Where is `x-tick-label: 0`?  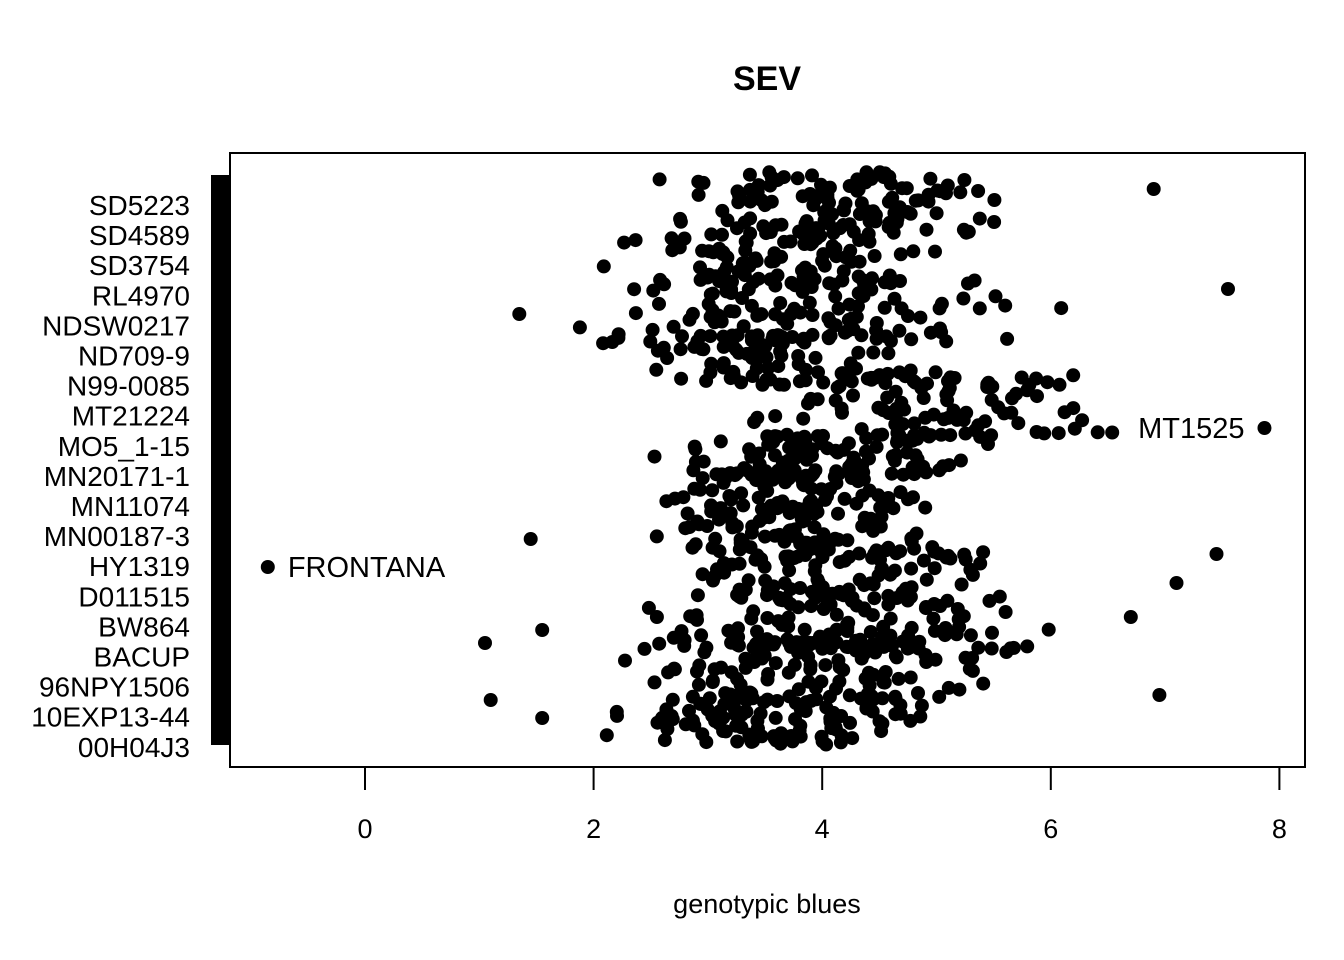
x-tick-label: 0 is located at coordinates (364, 829).